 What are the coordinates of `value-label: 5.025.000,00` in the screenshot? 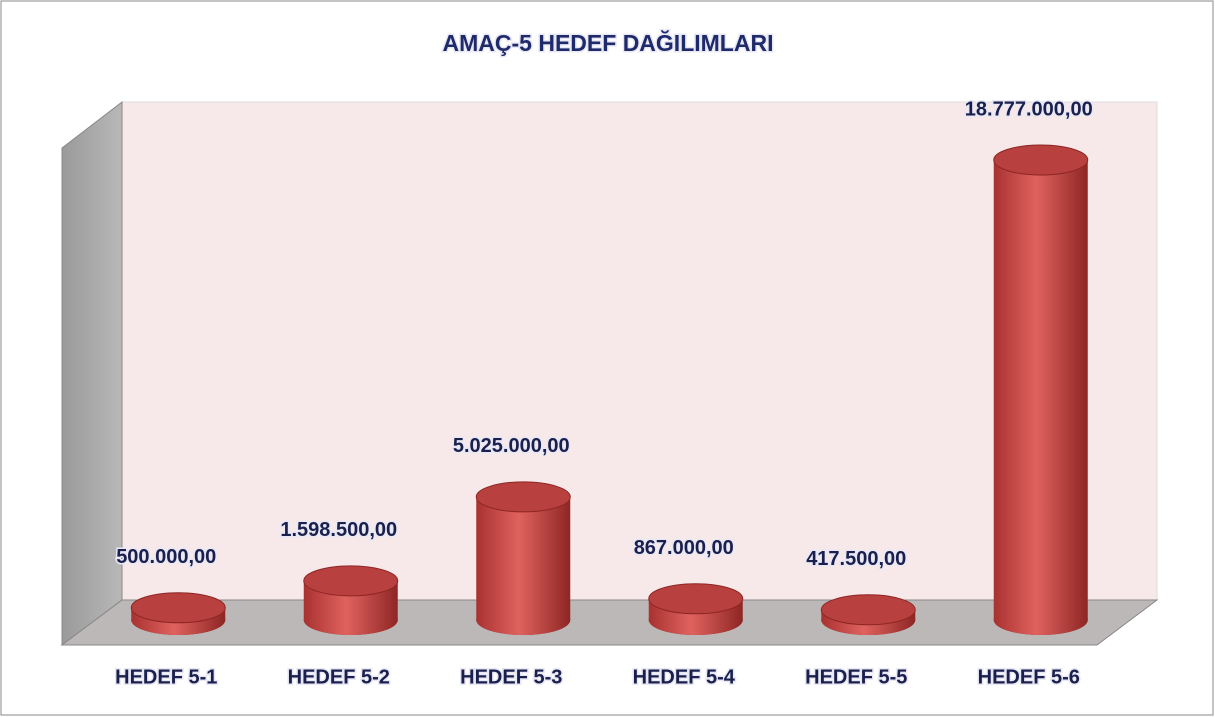 It's located at (511, 446).